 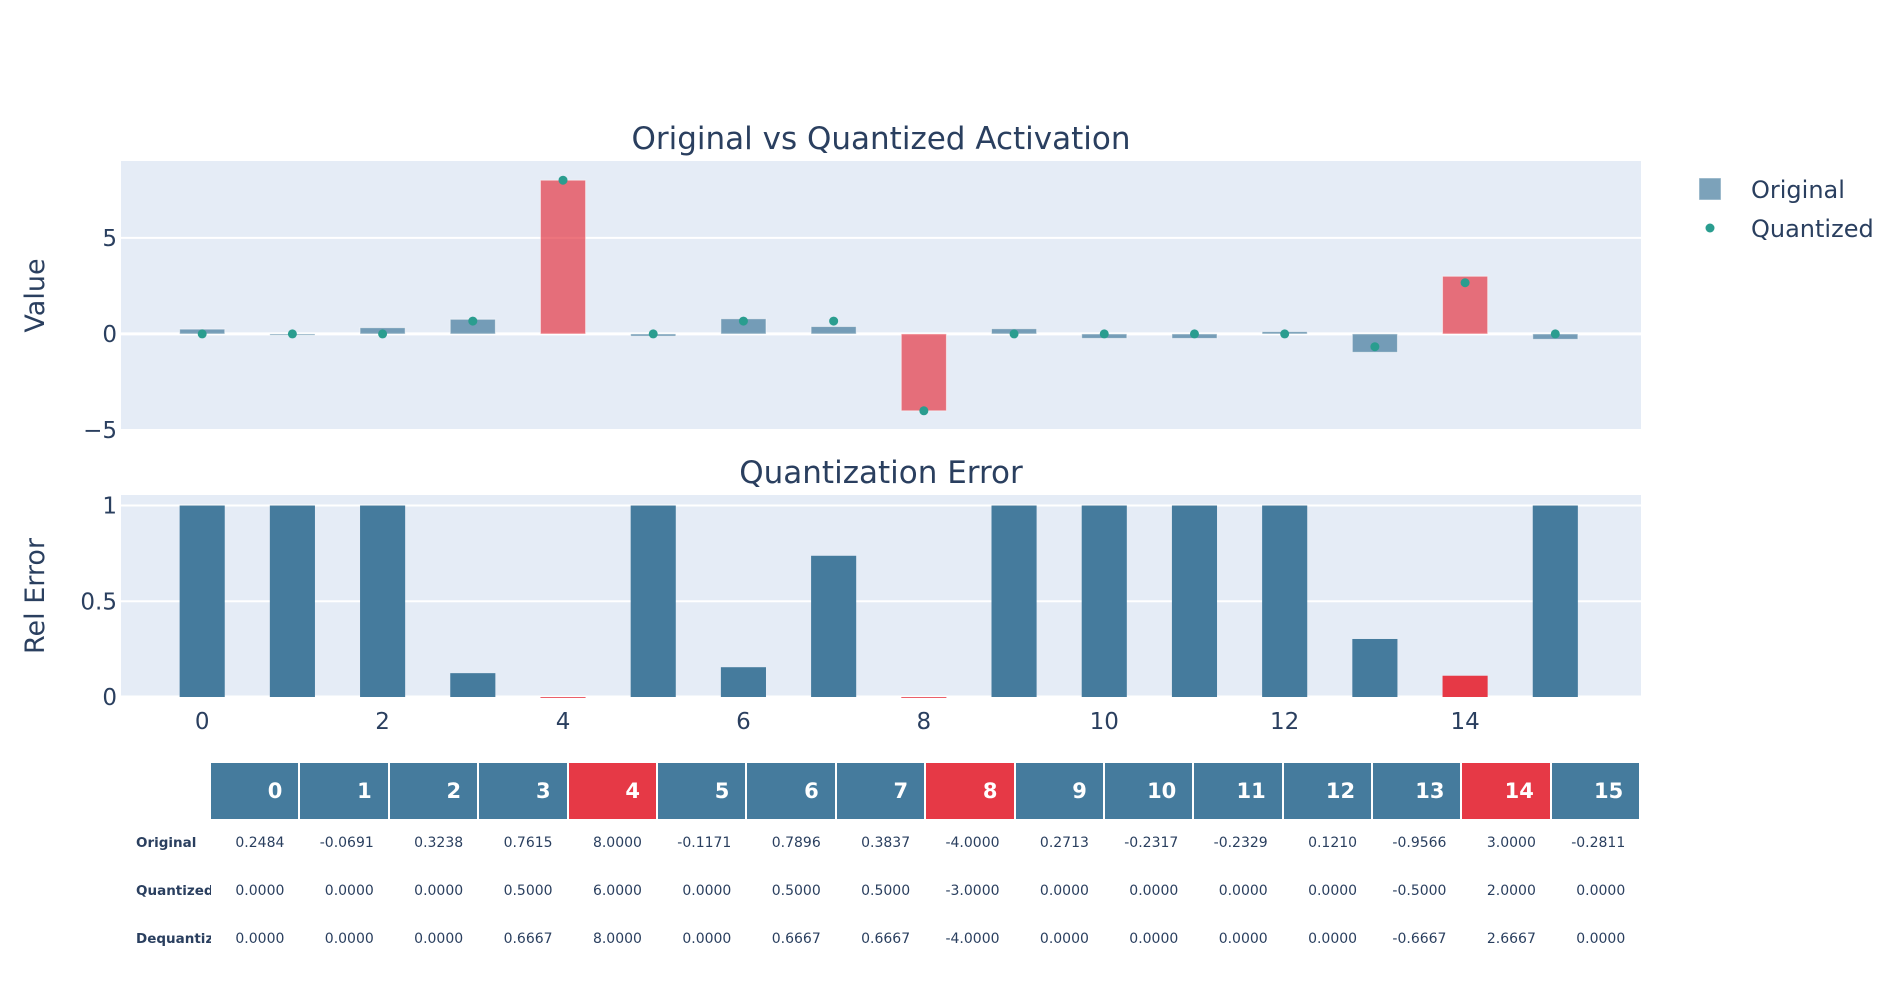 I want to click on table-header-cell: 6, so click(x=791, y=791).